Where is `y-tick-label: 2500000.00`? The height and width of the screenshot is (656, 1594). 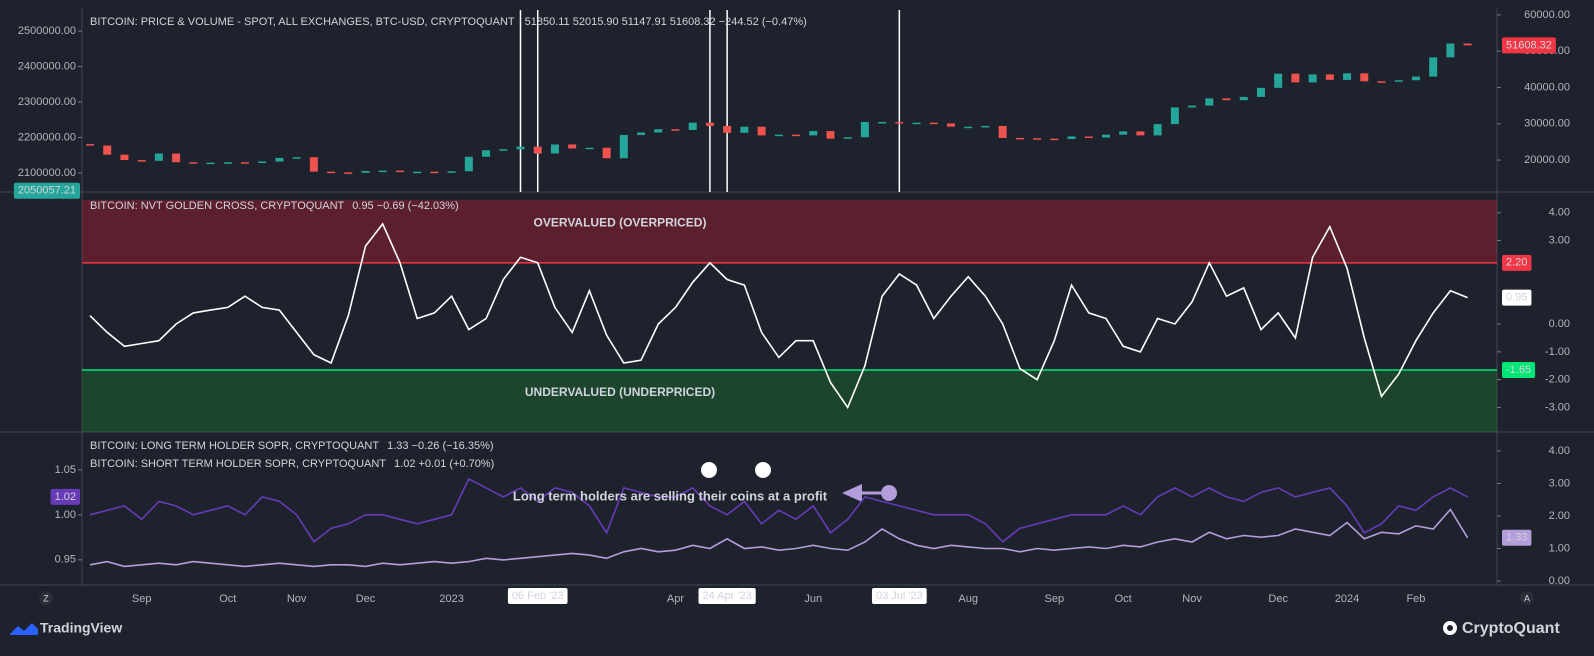 y-tick-label: 2500000.00 is located at coordinates (47, 31).